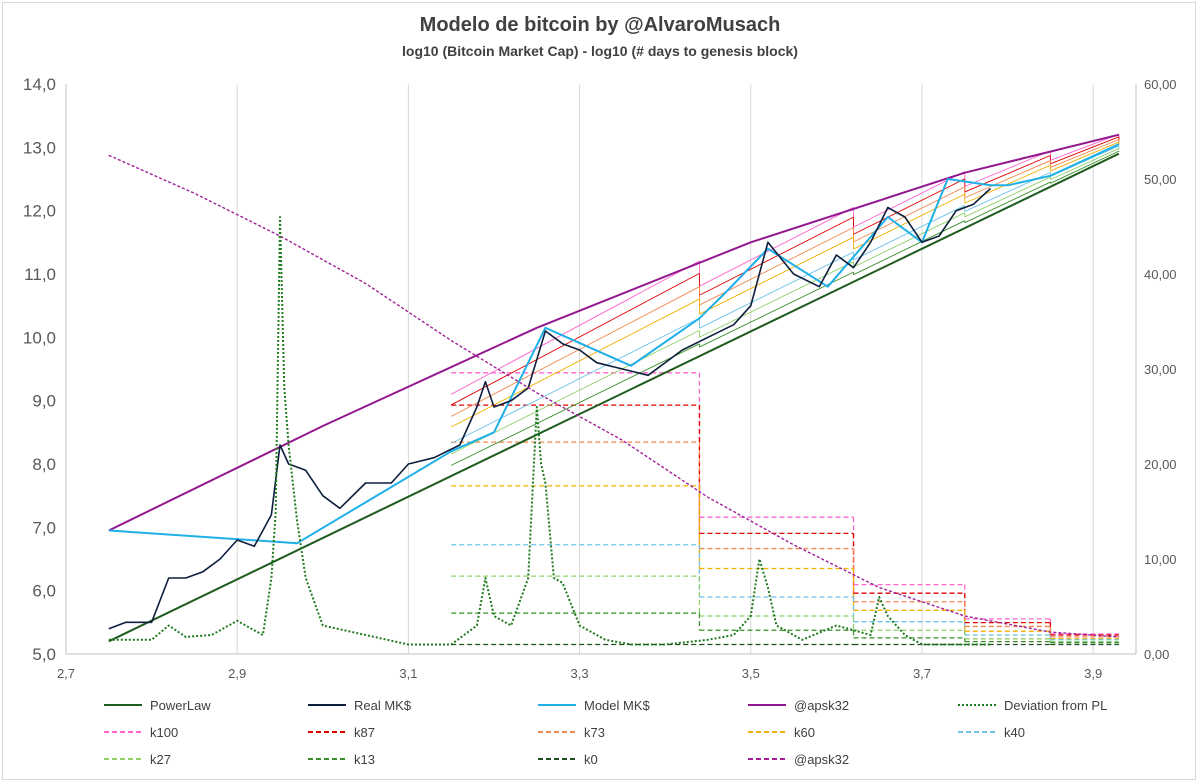  I want to click on x-tick-label: 3,1, so click(408, 673).